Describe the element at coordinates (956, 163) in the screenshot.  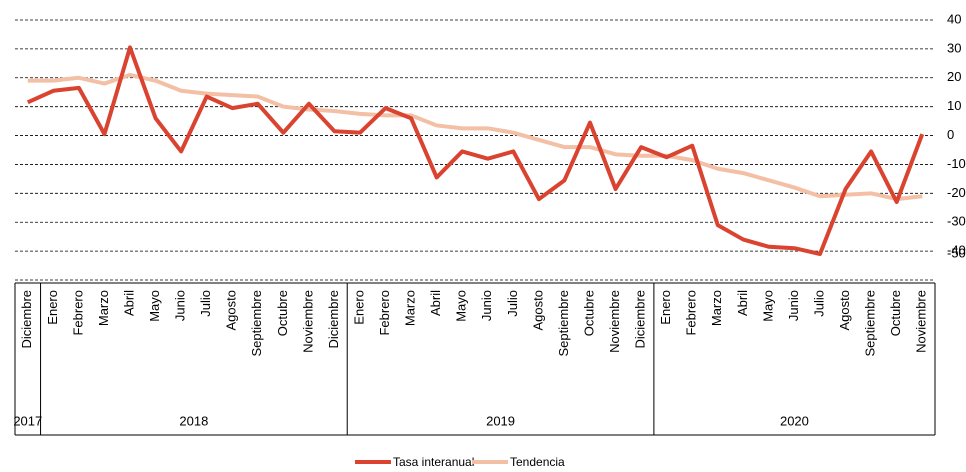
I see `y-tick-label: -10` at that location.